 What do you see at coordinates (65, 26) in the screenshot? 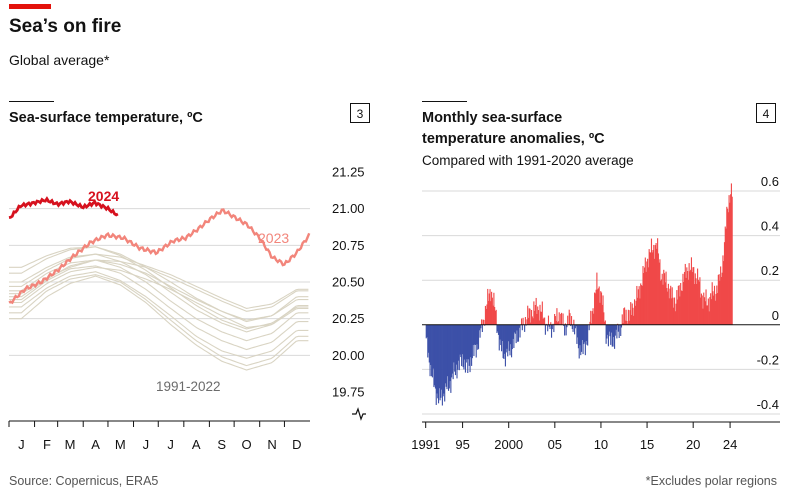
I see `page-title: Sea’s on fire` at bounding box center [65, 26].